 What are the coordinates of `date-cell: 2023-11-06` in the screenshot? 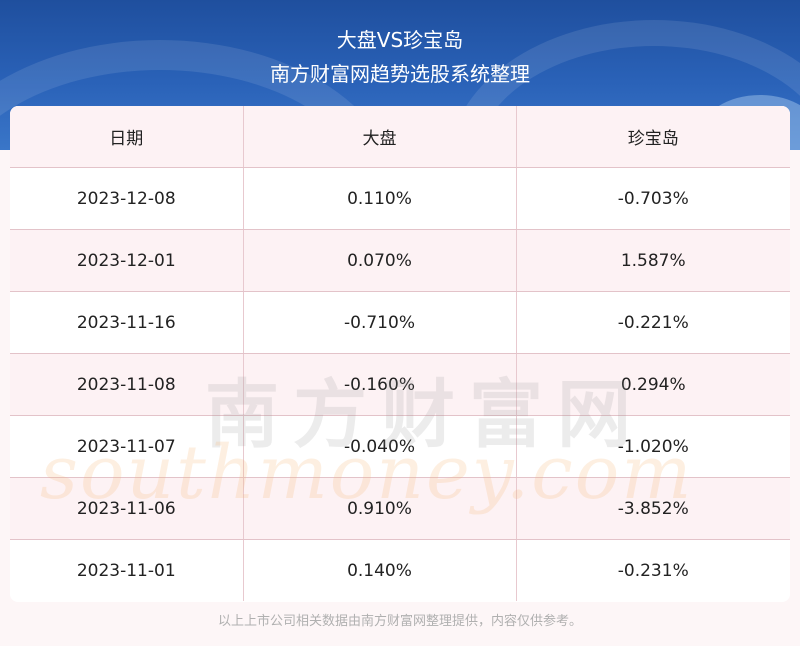 It's located at (127, 508).